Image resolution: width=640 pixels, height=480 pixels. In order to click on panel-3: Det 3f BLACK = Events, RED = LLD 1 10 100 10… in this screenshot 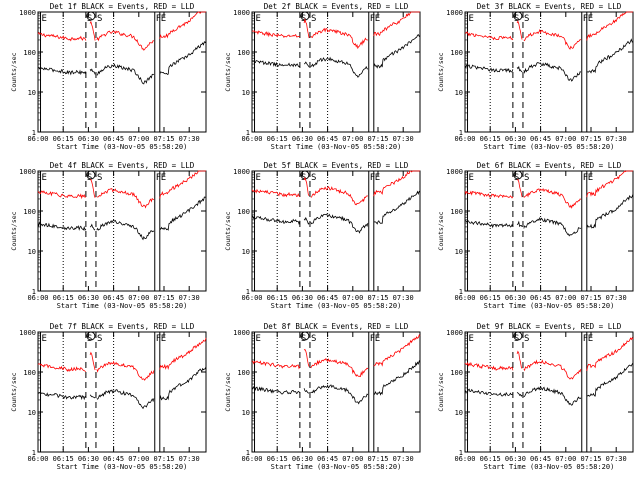, I will do `click(535, 76)`.